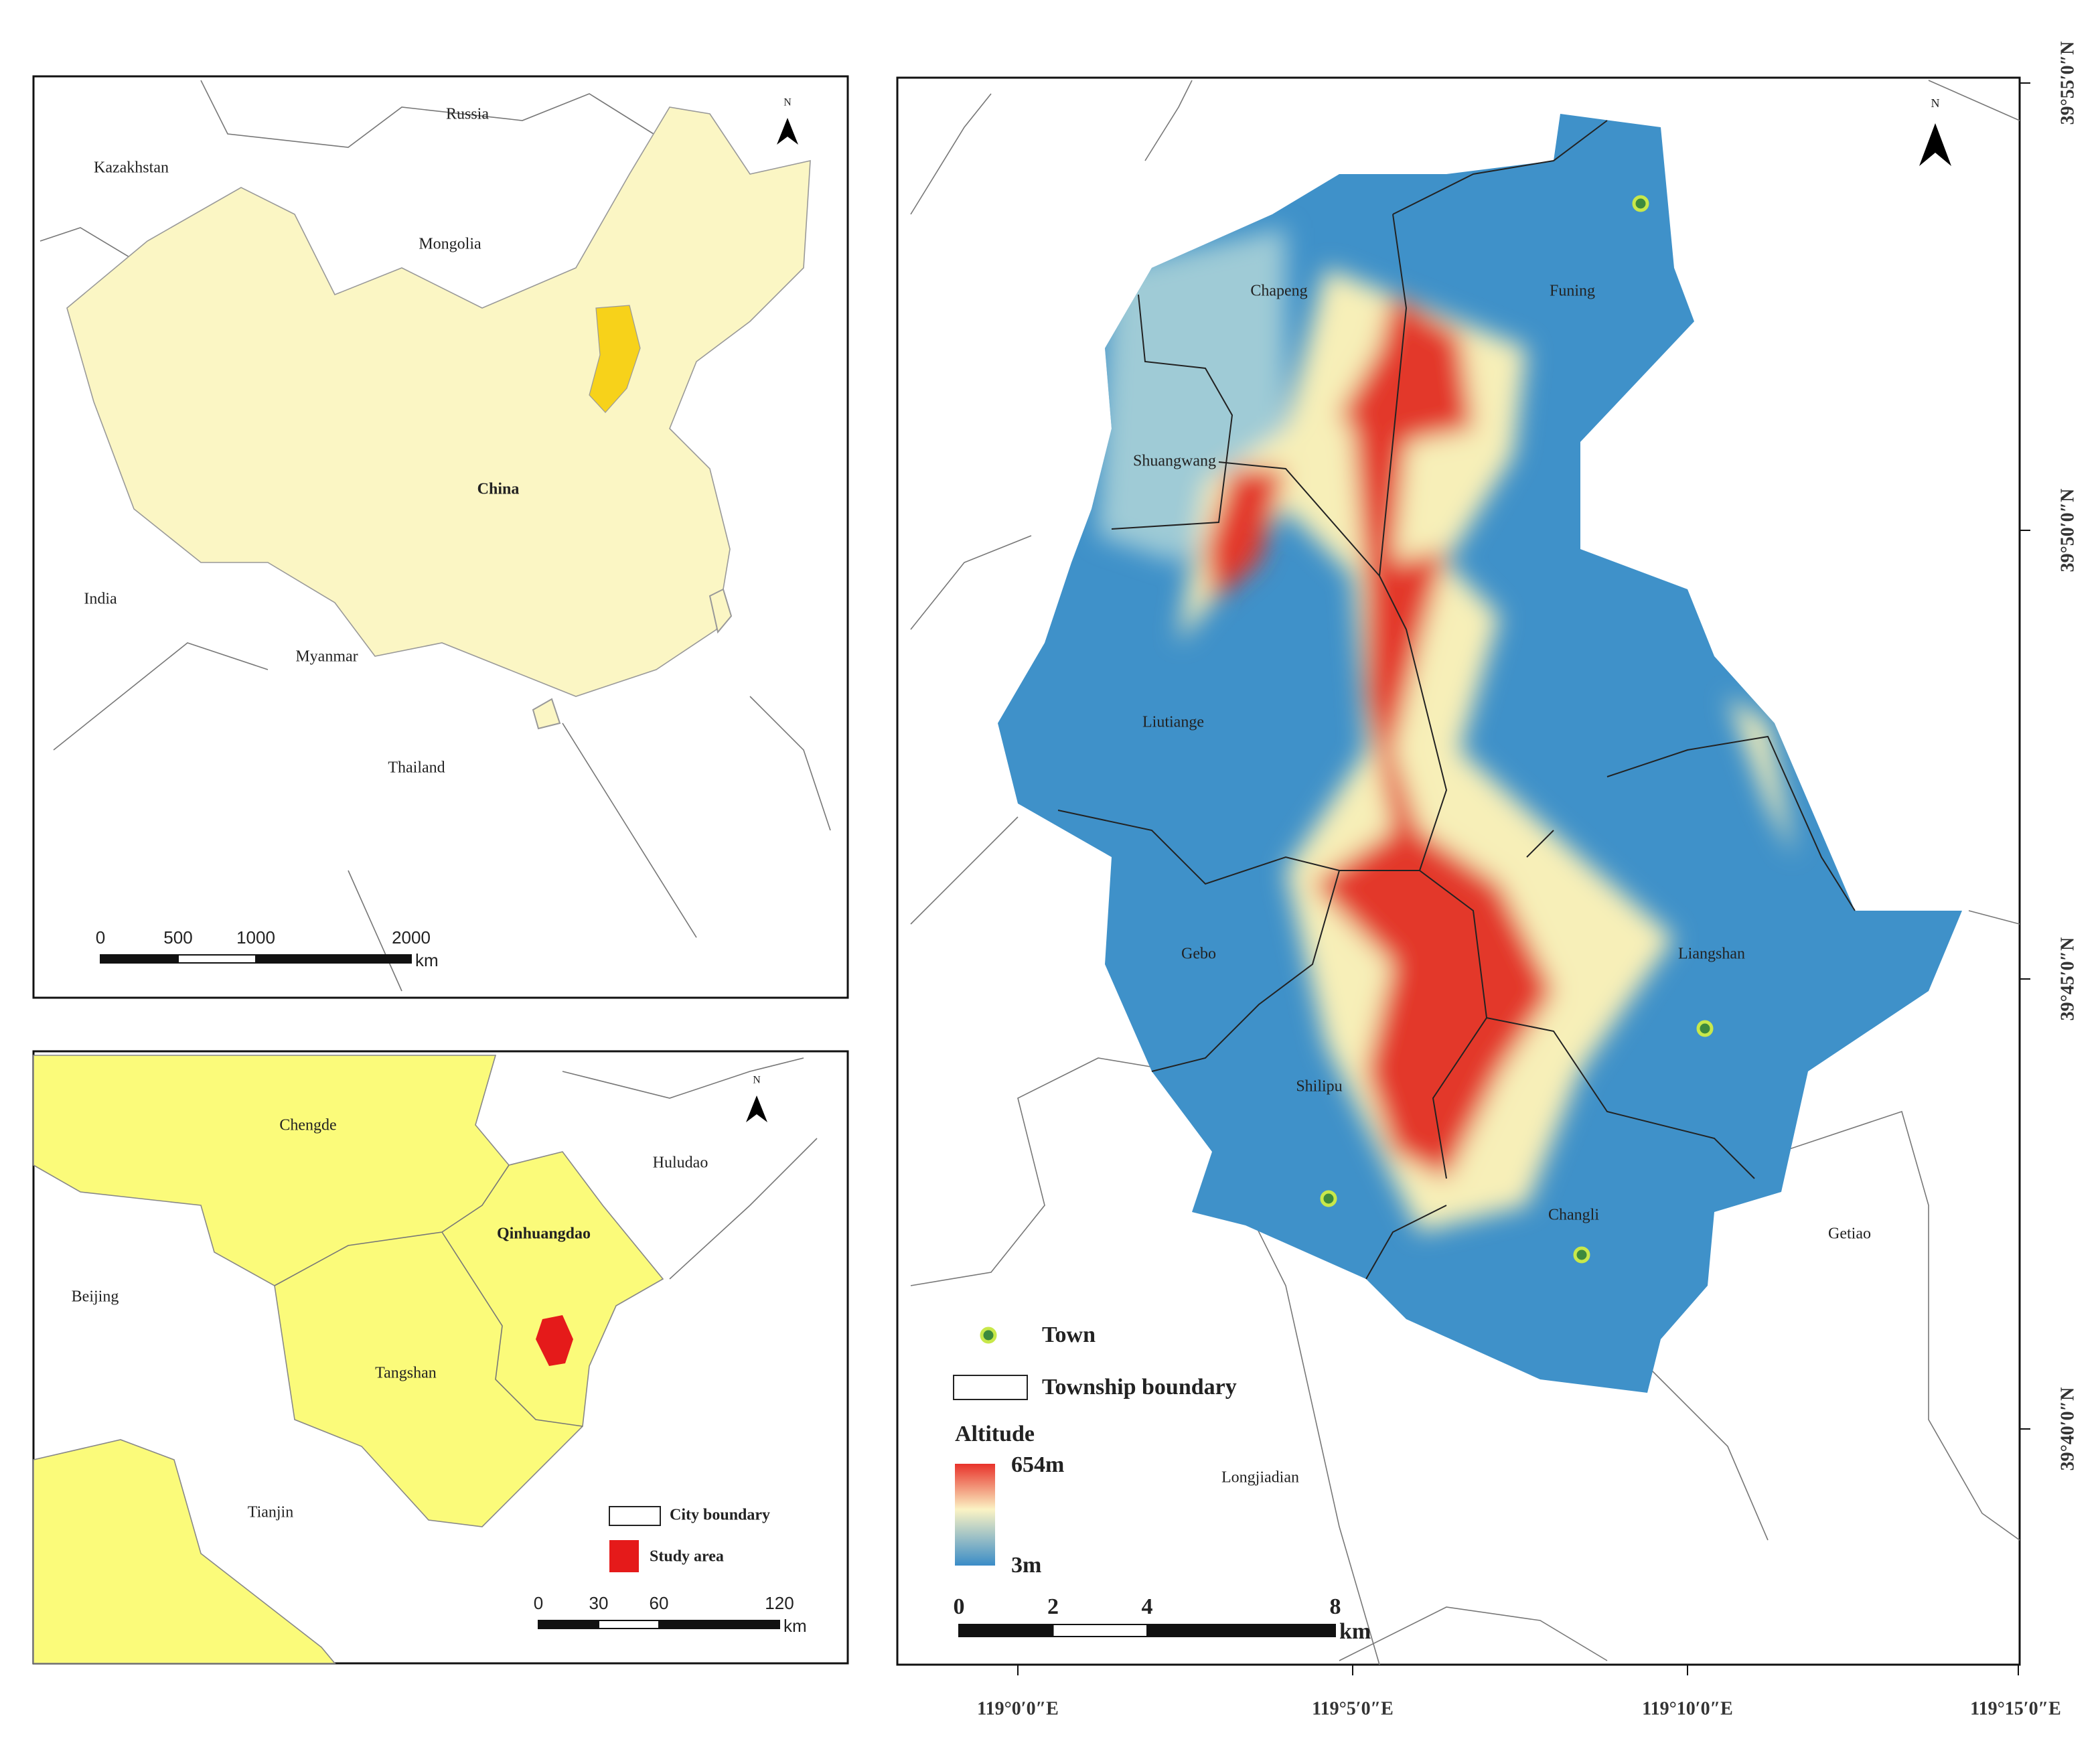 This screenshot has width=2100, height=1741. I want to click on scale-tick-label: 8, so click(1335, 1606).